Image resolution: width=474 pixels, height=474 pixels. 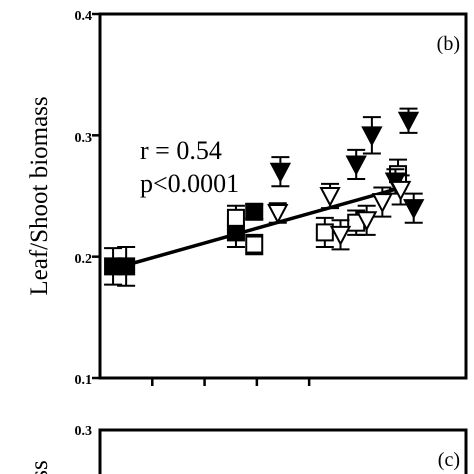 I want to click on panel-c: 0.3 (c) ss, so click(x=247, y=449).